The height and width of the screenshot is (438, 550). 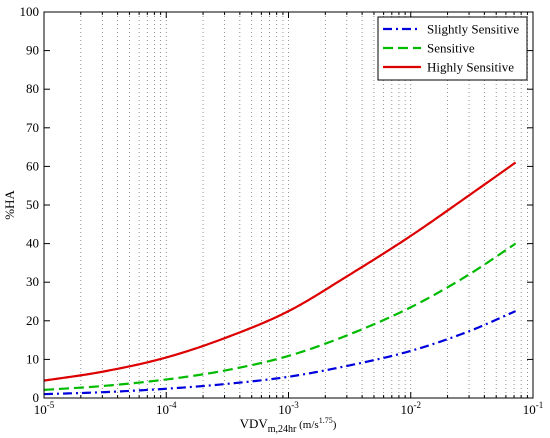 What do you see at coordinates (295, 405) in the screenshot?
I see `x-tick-label-exponent: -3` at bounding box center [295, 405].